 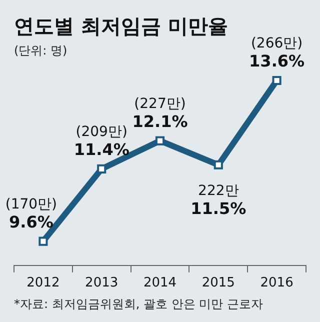 I want to click on data-label: (209만) 11.4%, so click(x=102, y=141).